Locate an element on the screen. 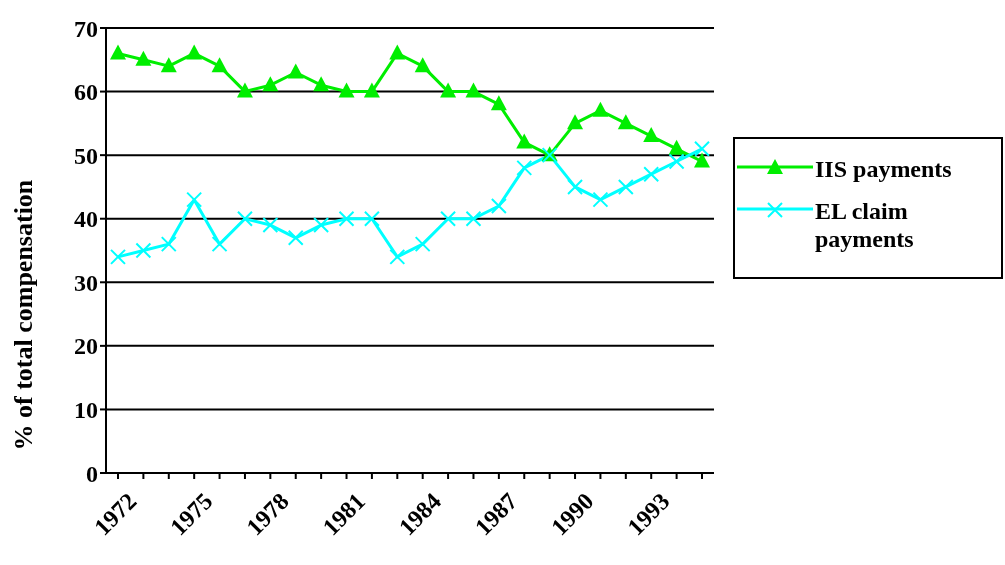 This screenshot has width=1005, height=565. legend-label: IIS payments is located at coordinates (884, 169).